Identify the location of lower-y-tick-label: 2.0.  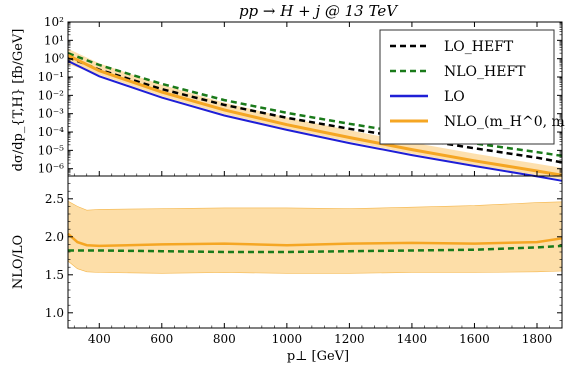
(54, 237).